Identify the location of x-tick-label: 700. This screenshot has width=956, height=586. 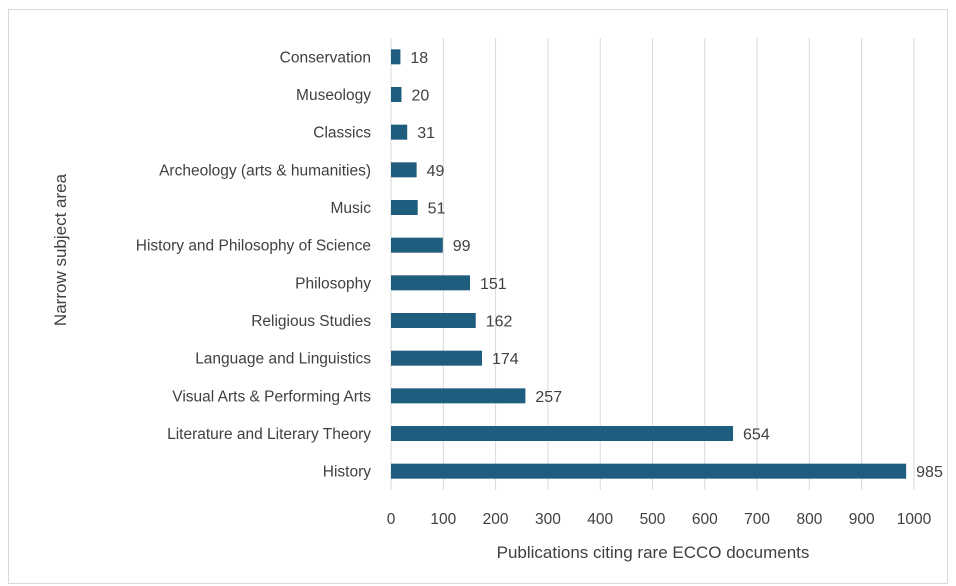
(757, 519).